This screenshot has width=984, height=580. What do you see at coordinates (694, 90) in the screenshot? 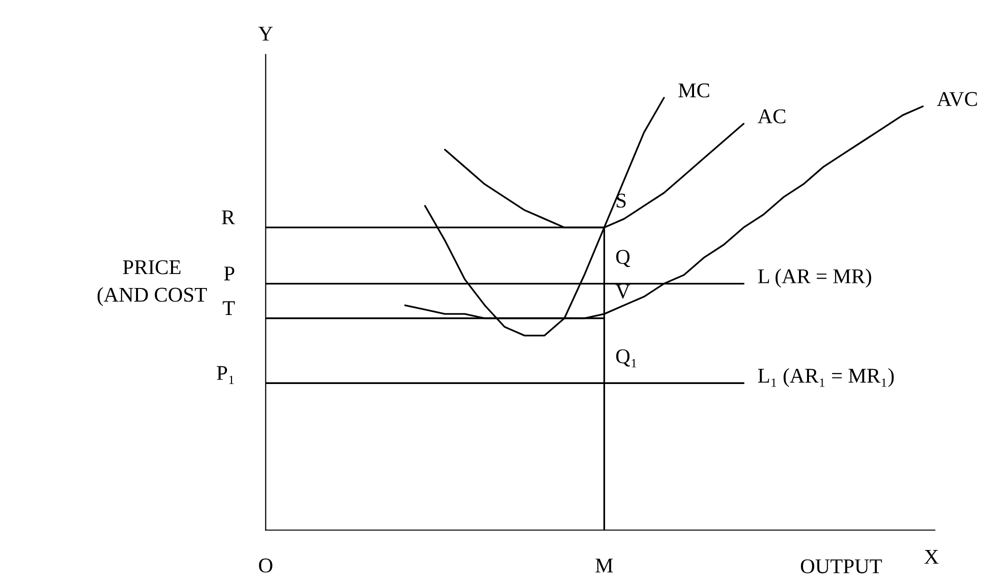
I see `series-label: MC` at bounding box center [694, 90].